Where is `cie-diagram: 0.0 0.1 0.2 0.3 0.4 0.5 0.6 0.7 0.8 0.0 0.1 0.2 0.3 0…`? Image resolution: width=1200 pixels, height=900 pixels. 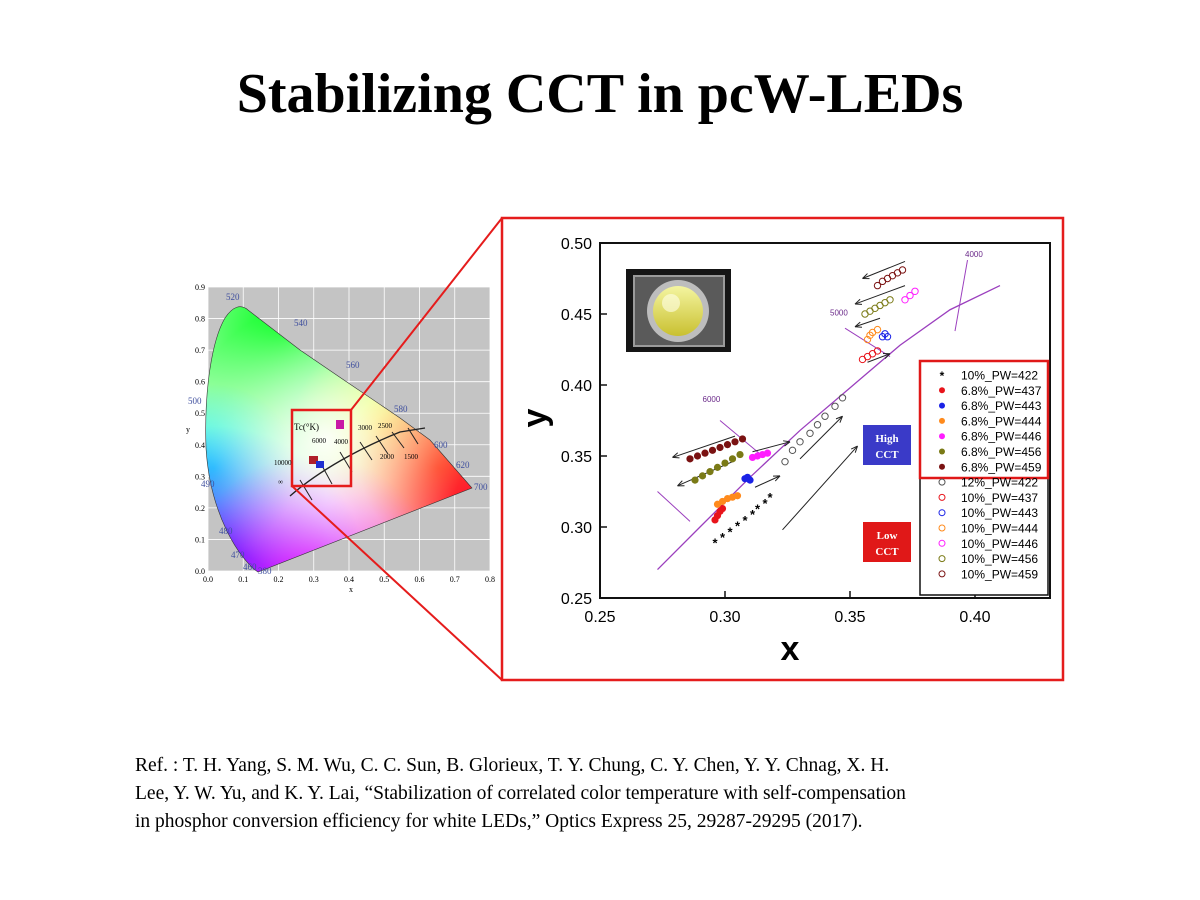 cie-diagram: 0.0 0.1 0.2 0.3 0.4 0.5 0.6 0.7 0.8 0.0 0.1 0.2 0.3 0… is located at coordinates (340, 438).